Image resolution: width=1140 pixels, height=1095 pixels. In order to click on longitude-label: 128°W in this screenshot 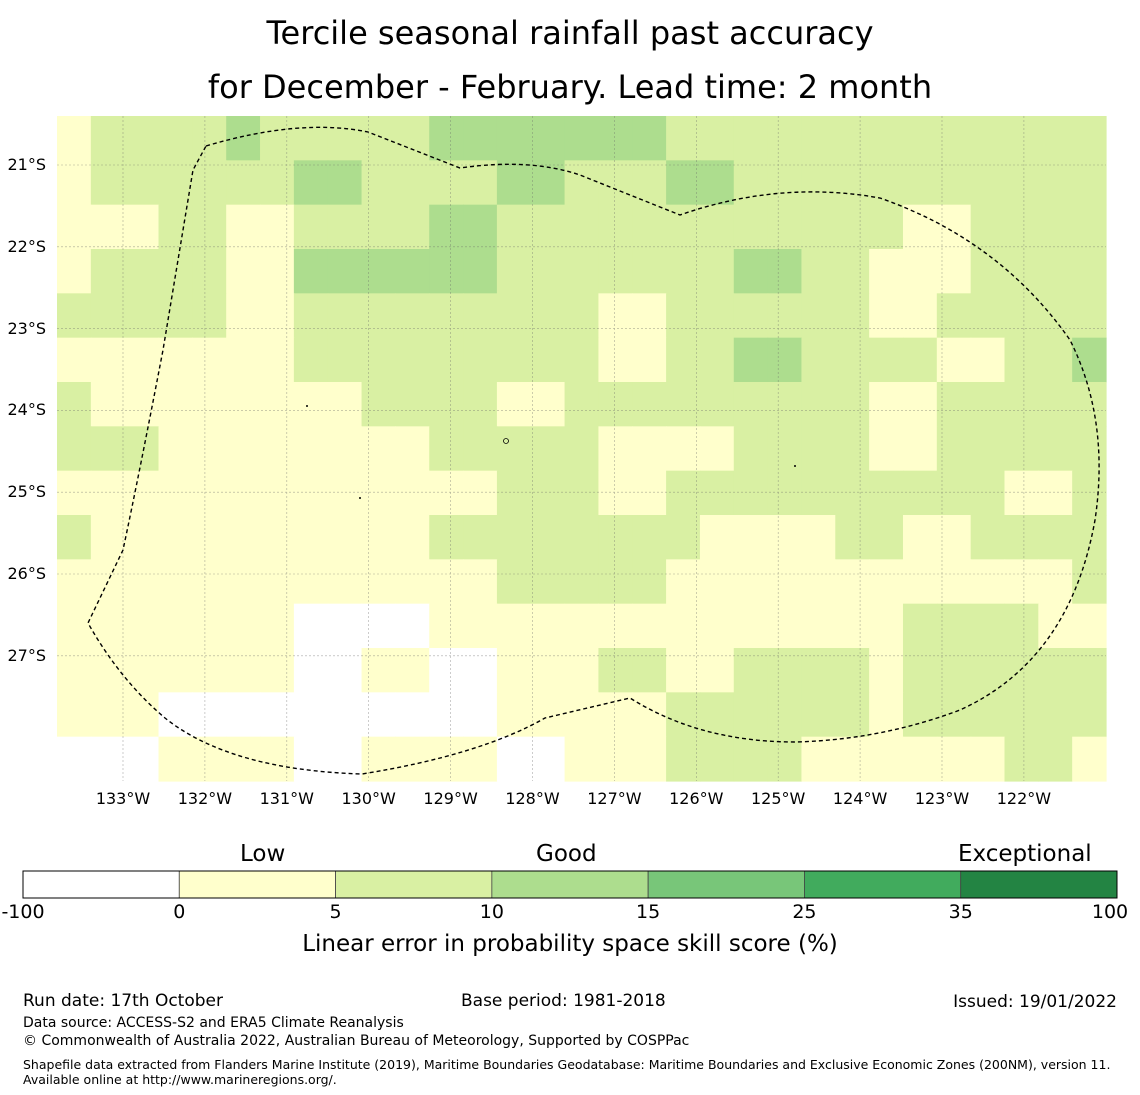, I will do `click(532, 798)`.